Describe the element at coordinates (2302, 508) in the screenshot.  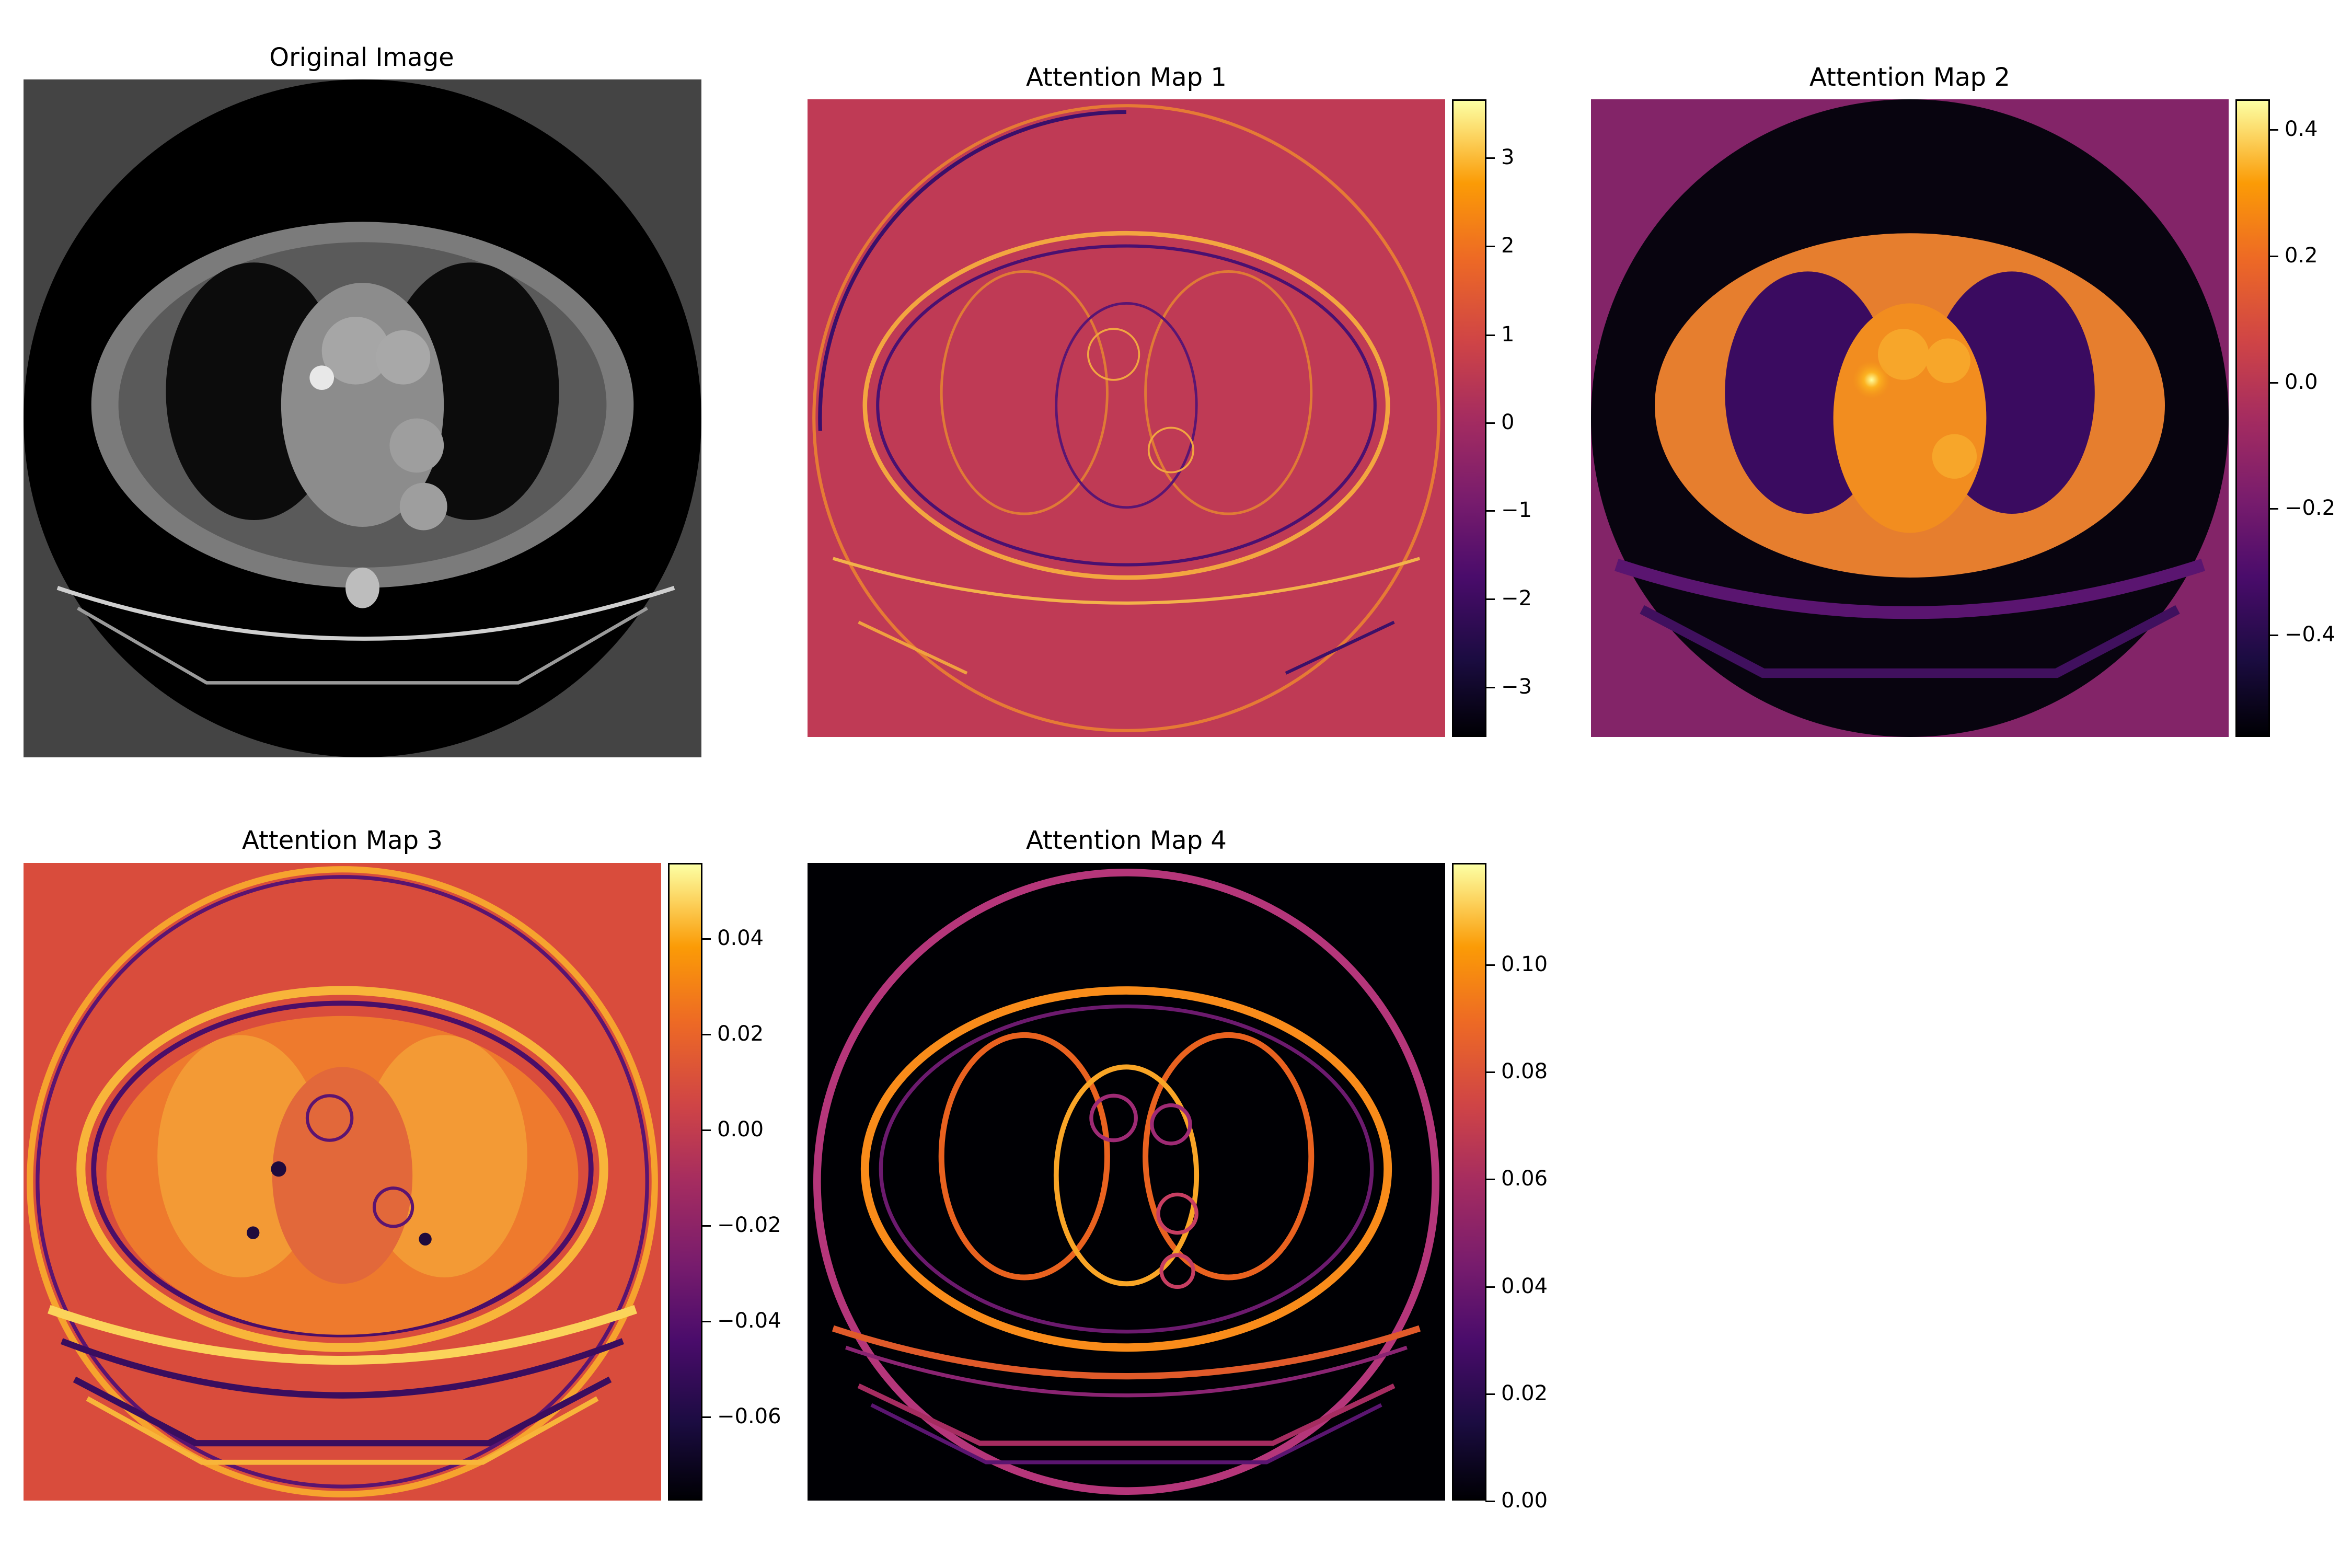
I see `colorbar-tick: −0.2` at that location.